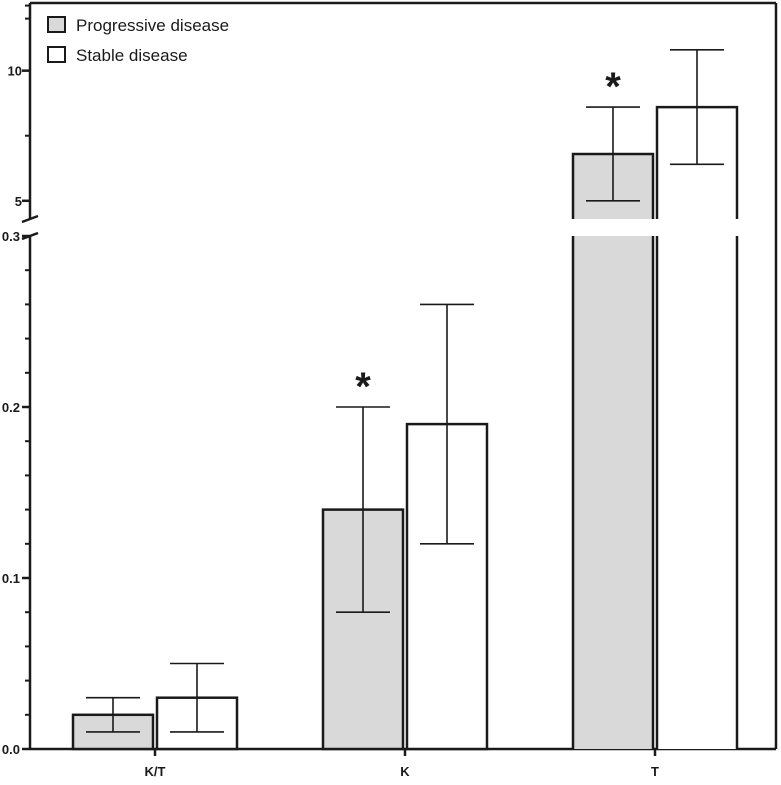 This screenshot has width=781, height=785. What do you see at coordinates (155, 771) in the screenshot?
I see `x-tick-label: K/T` at bounding box center [155, 771].